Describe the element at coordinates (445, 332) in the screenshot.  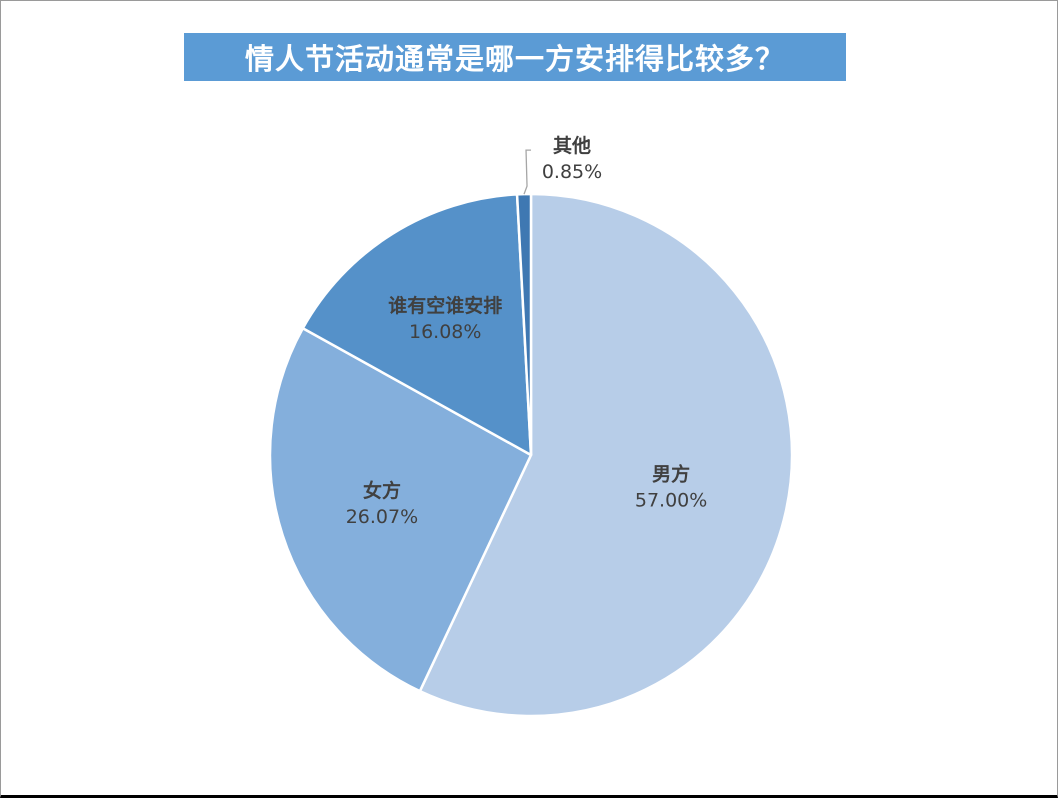
I see `slice-value-label: 16.08%` at that location.